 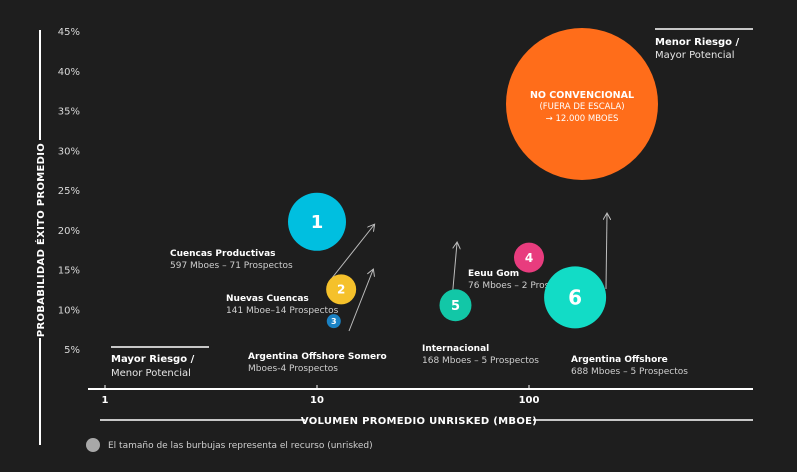 I want to click on corner-top-right-subtitle: Mayor Potencial, so click(x=694, y=55).